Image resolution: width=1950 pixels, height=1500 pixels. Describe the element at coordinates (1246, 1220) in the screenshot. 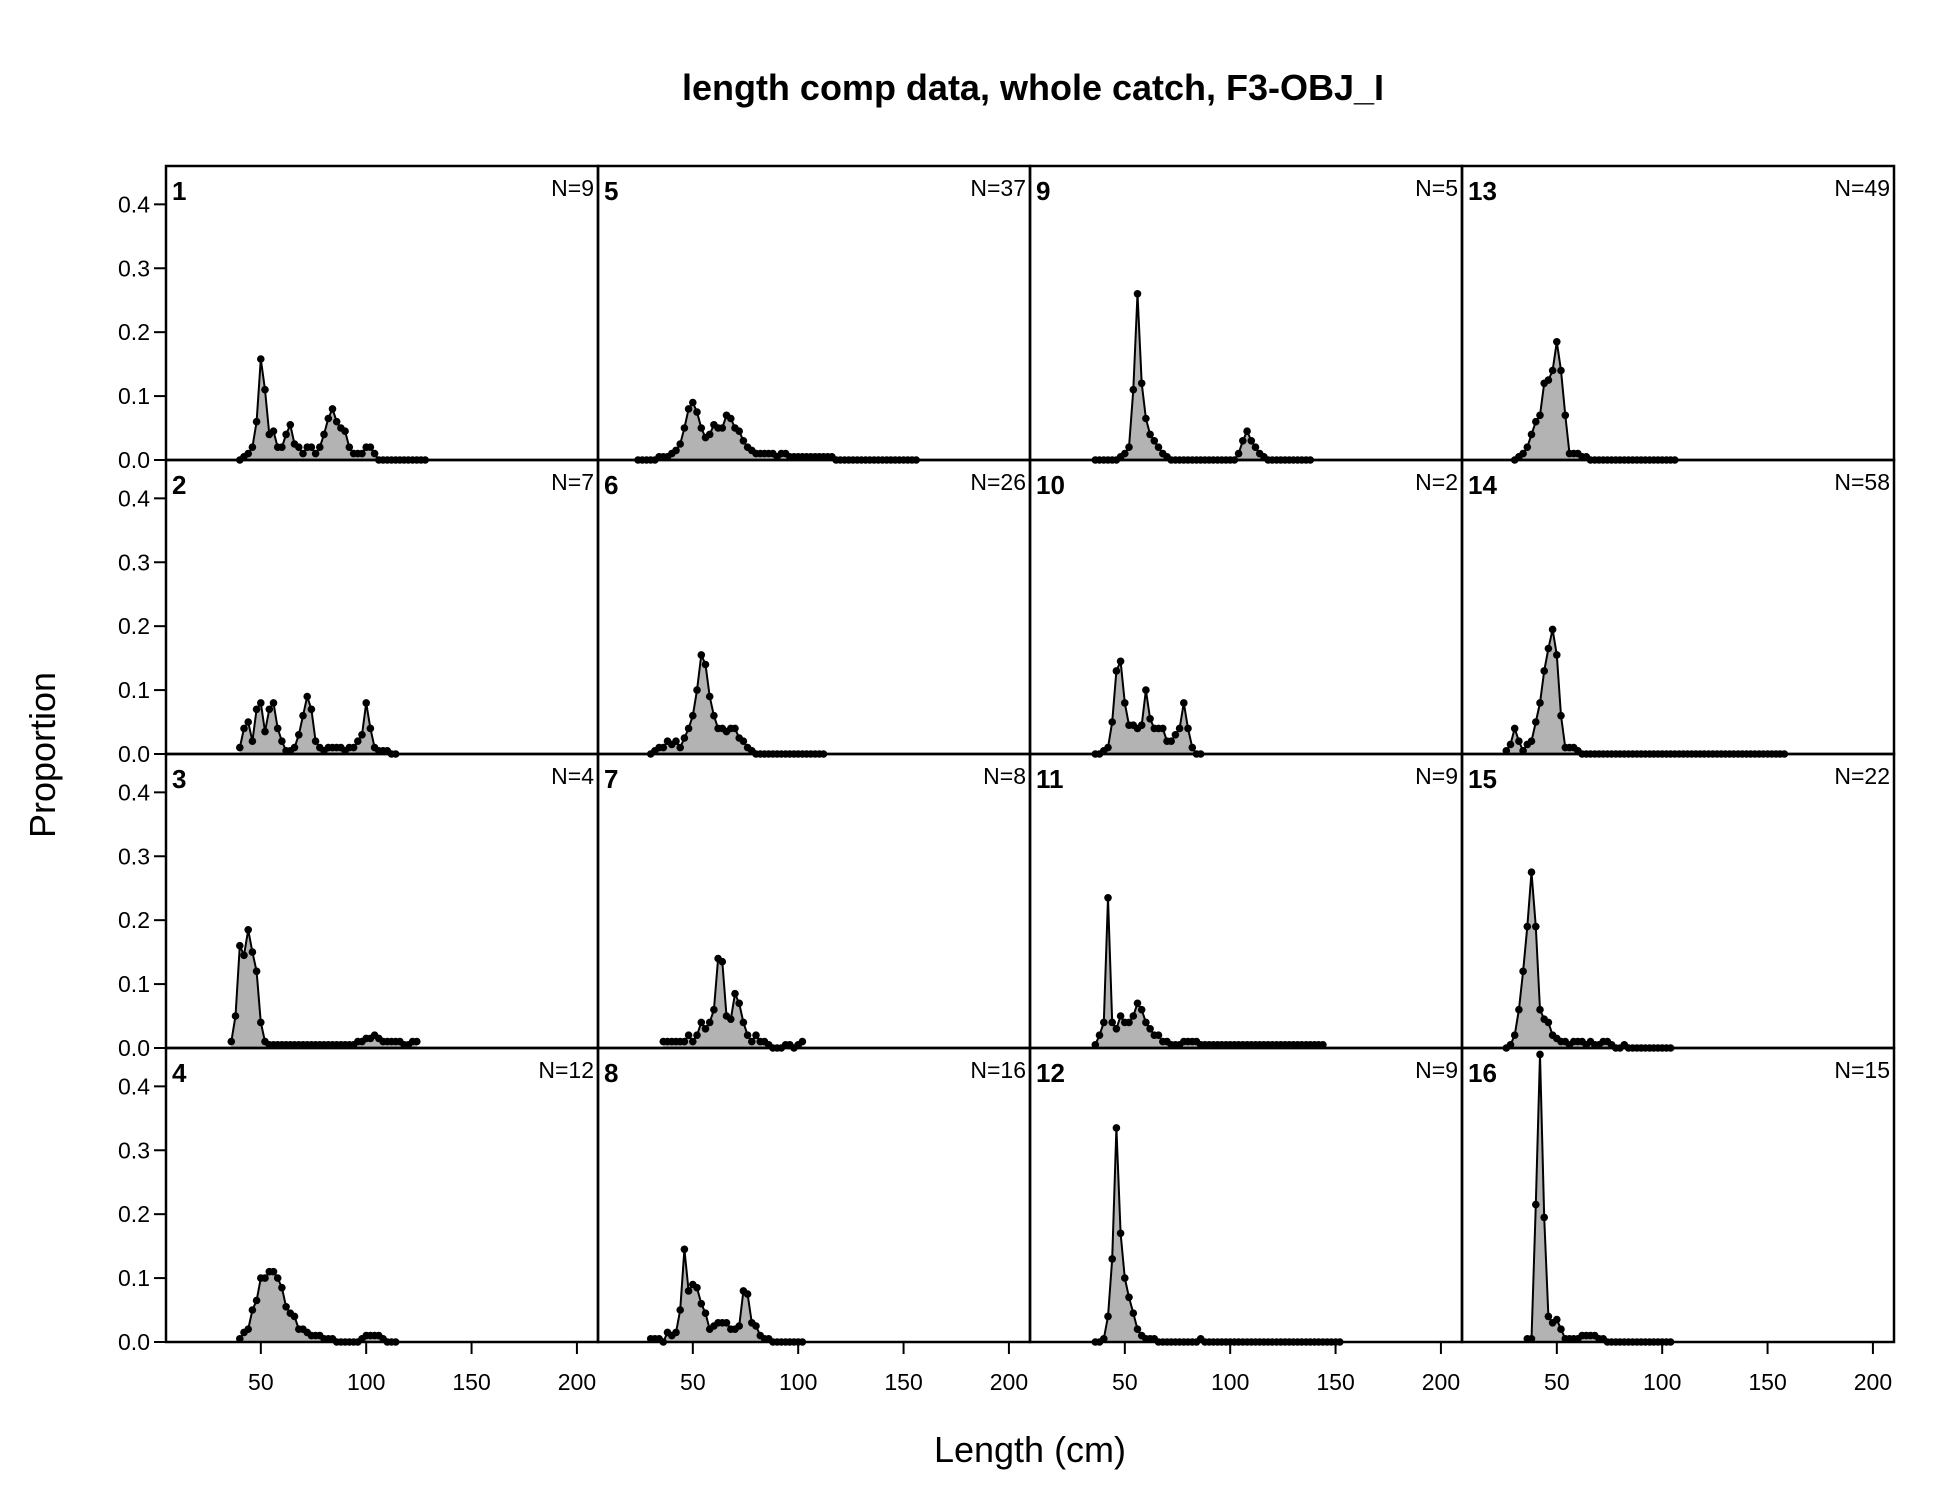

I see `panel-12: 12 N=9 50 100 150 200` at that location.